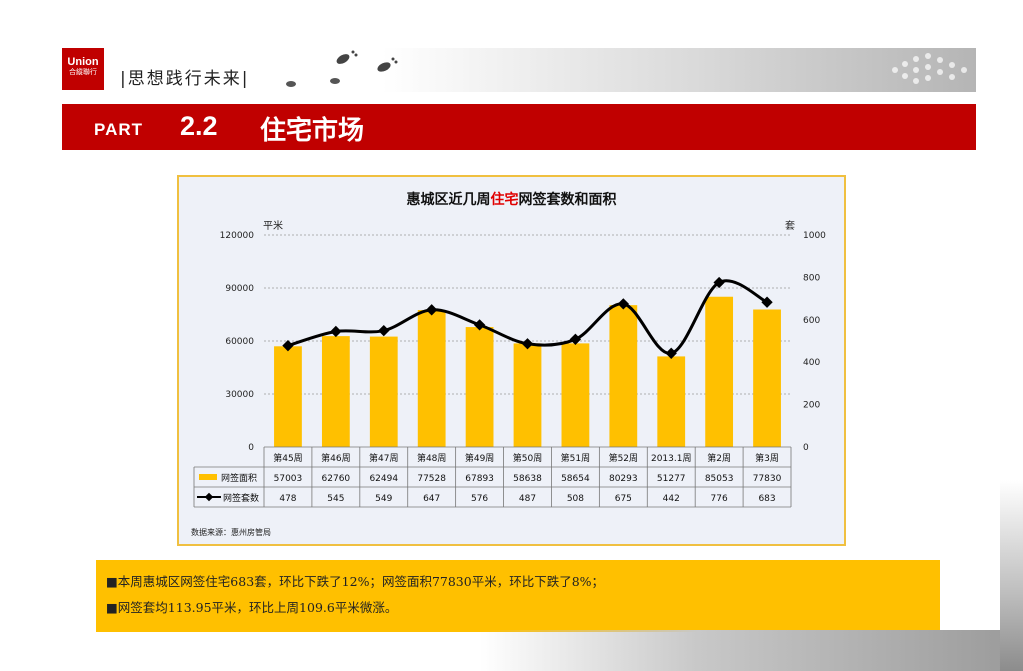  I want to click on section-number: 2.2, so click(199, 126).